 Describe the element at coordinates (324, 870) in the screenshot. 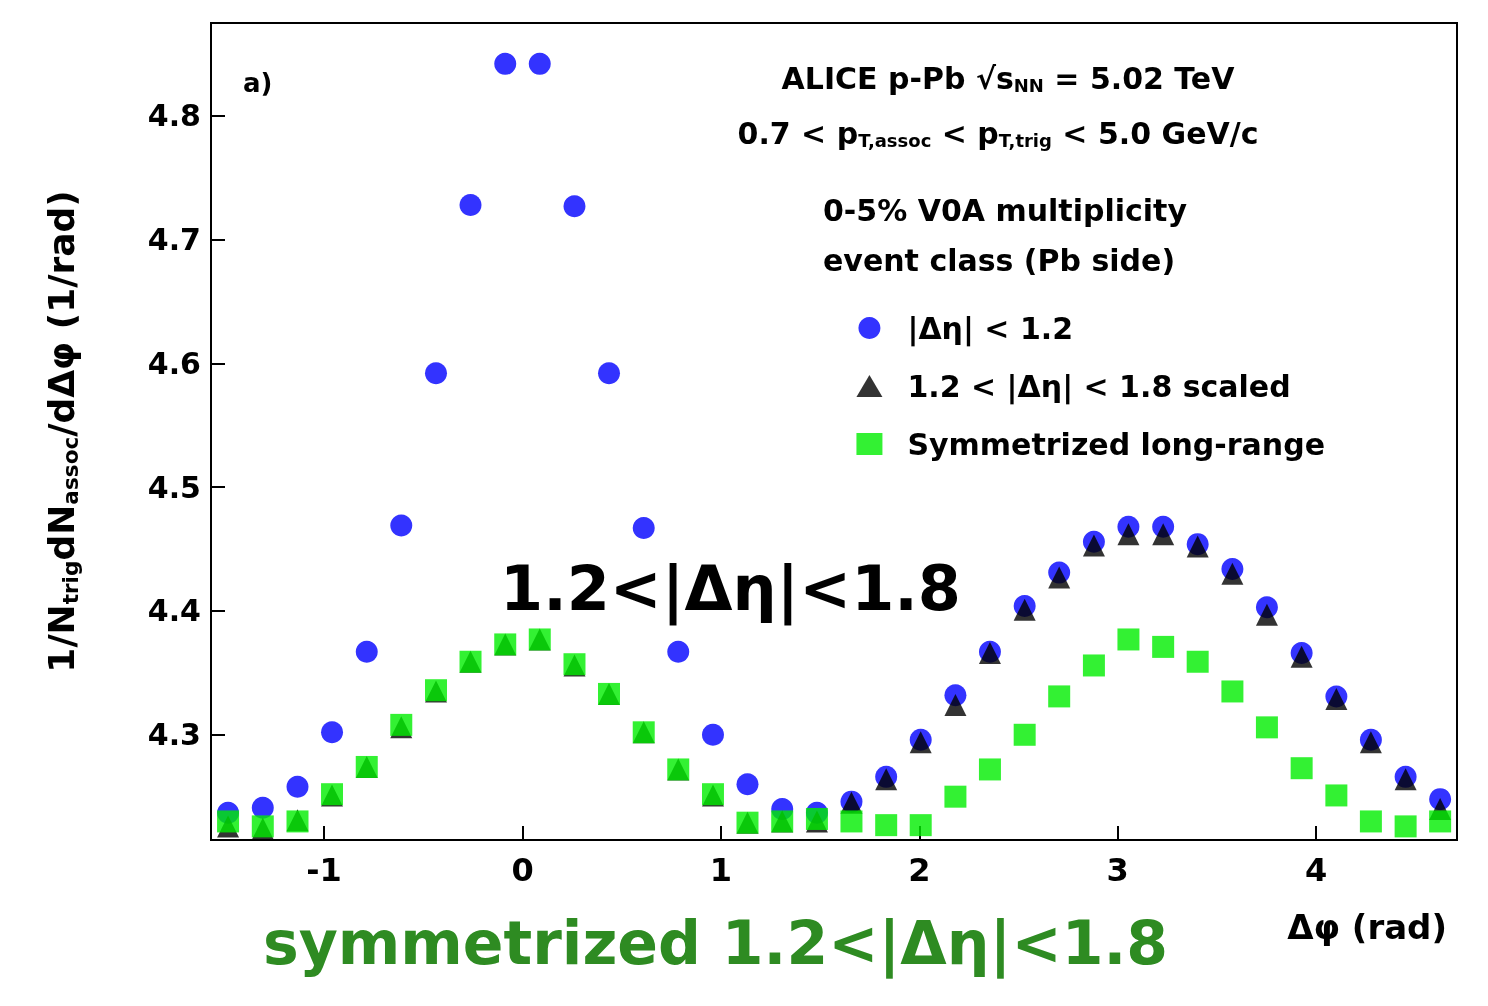

I see `x-tick-label: -1` at that location.